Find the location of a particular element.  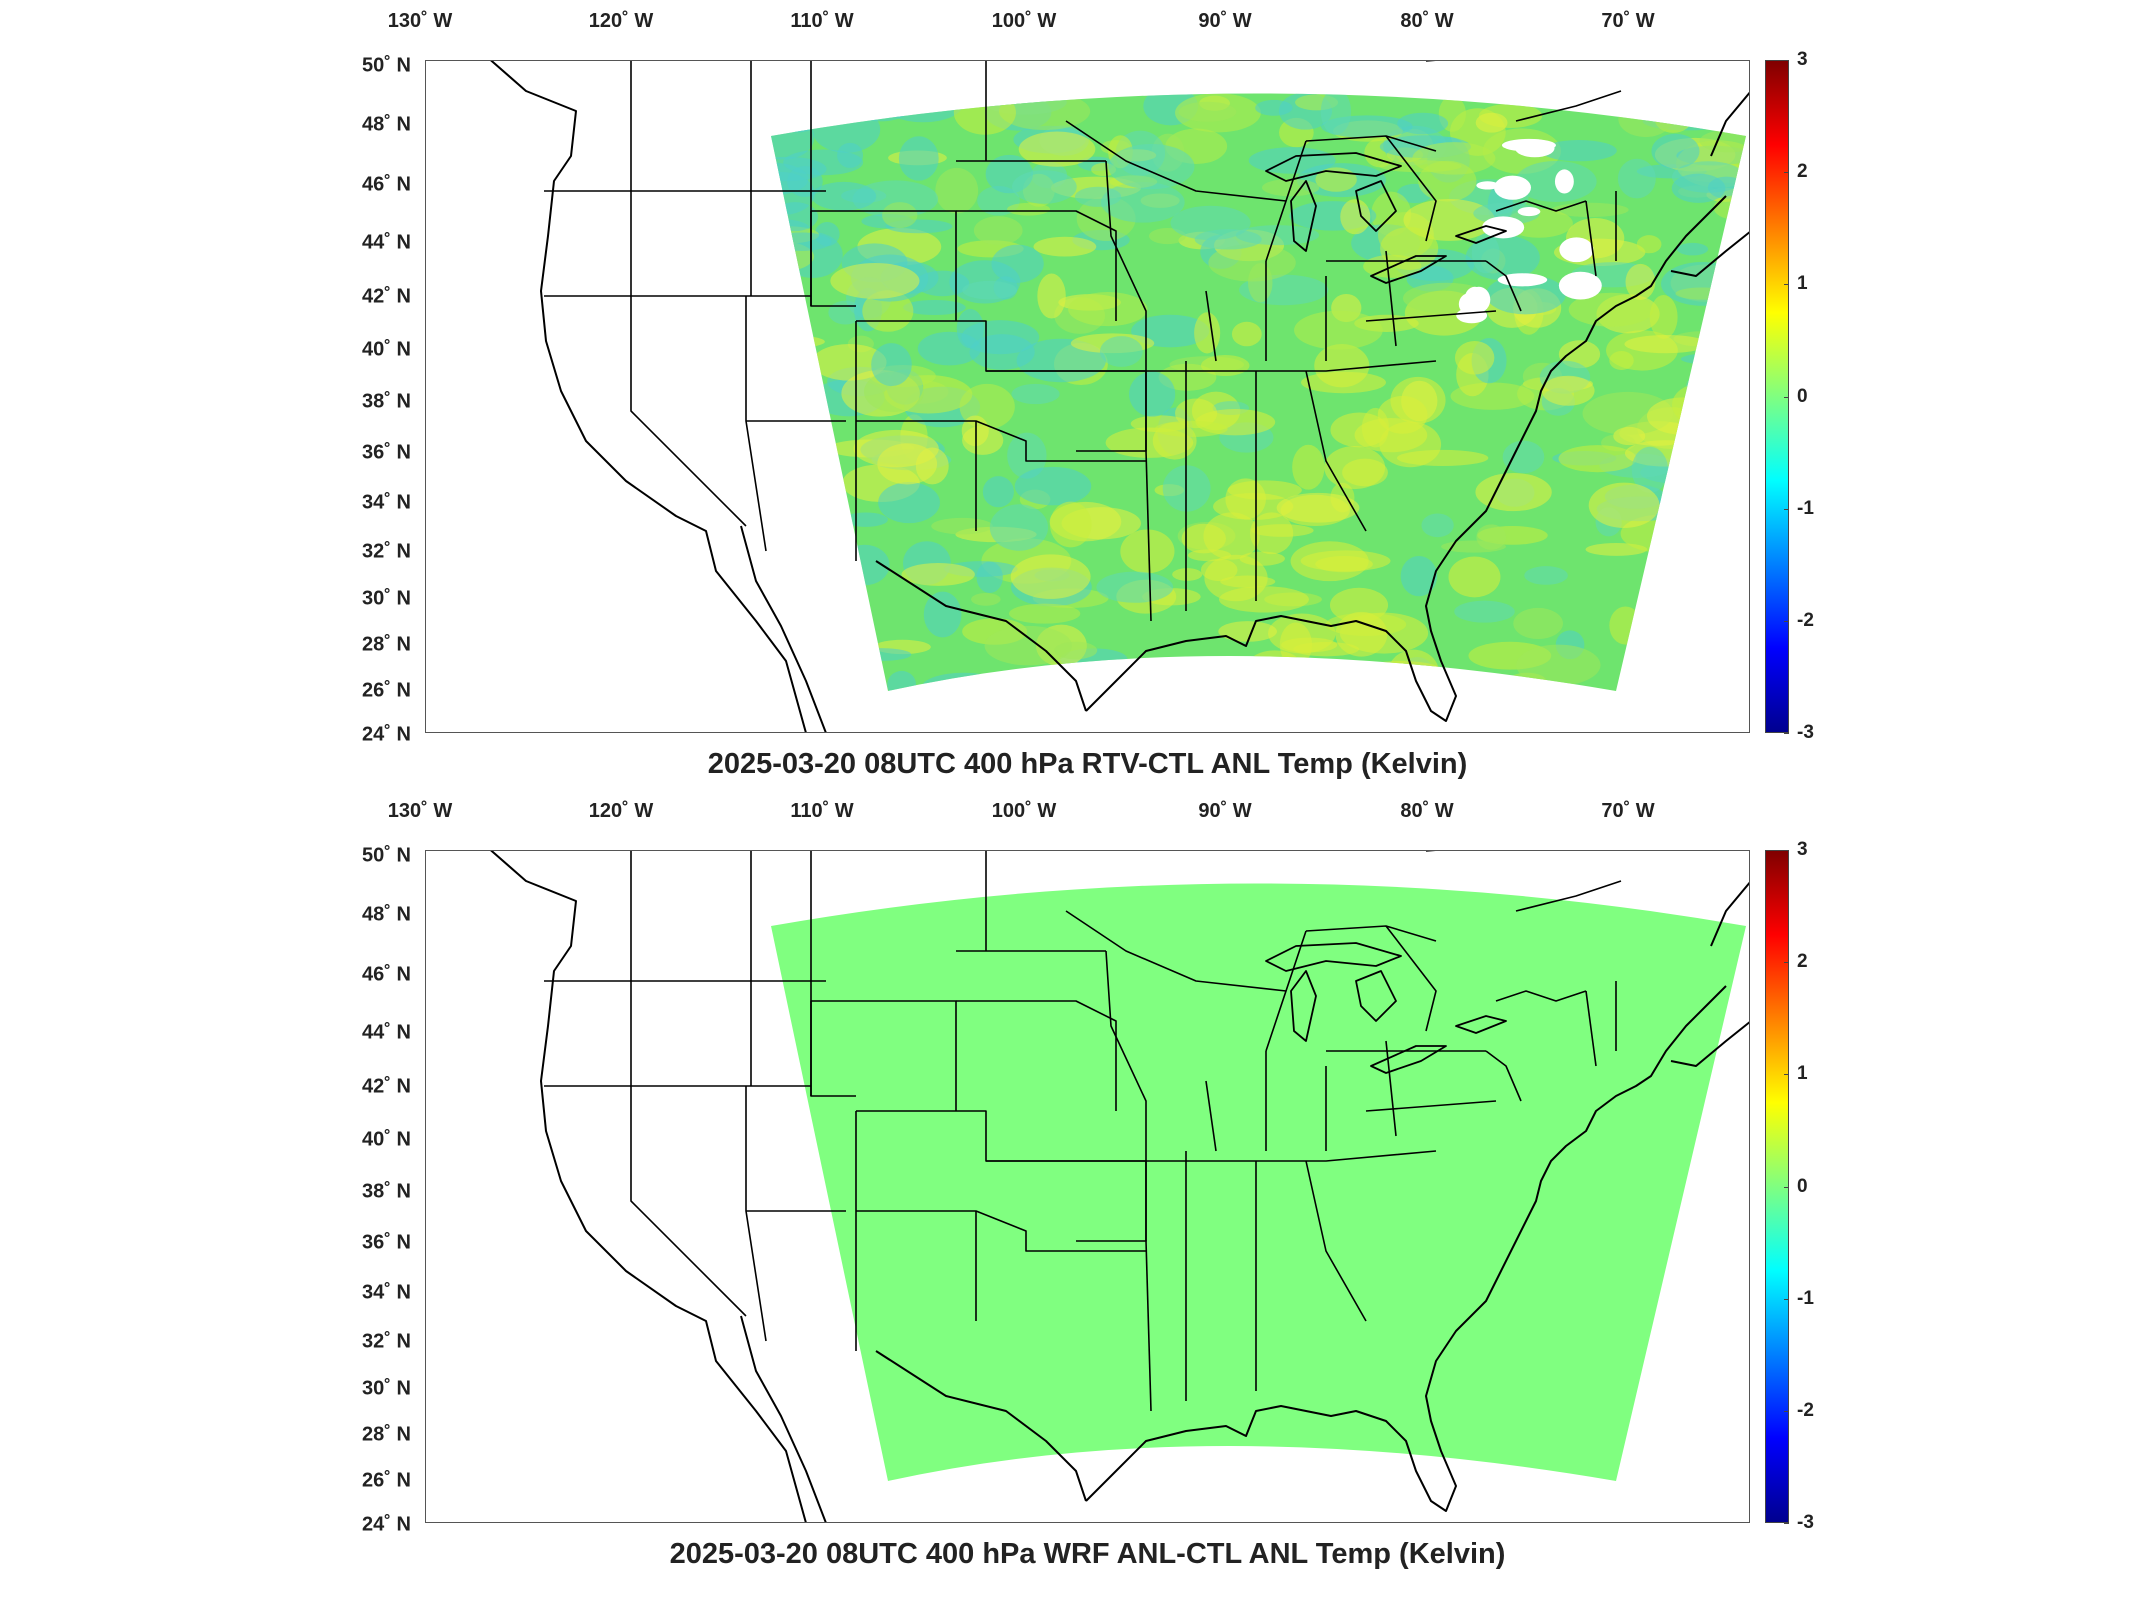

colorbar-tick-label: 2 is located at coordinates (1802, 962).